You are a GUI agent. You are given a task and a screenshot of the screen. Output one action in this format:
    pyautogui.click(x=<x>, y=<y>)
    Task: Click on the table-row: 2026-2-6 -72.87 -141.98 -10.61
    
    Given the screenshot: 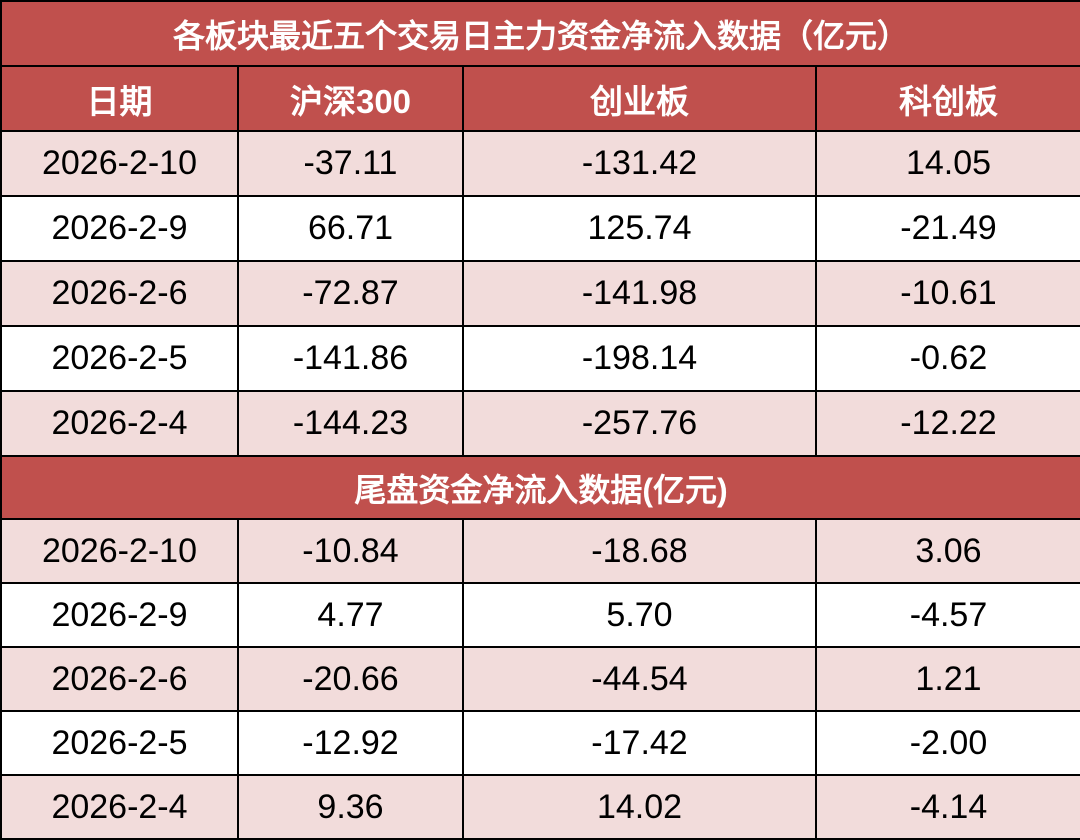 What is the action you would take?
    pyautogui.click(x=540, y=293)
    